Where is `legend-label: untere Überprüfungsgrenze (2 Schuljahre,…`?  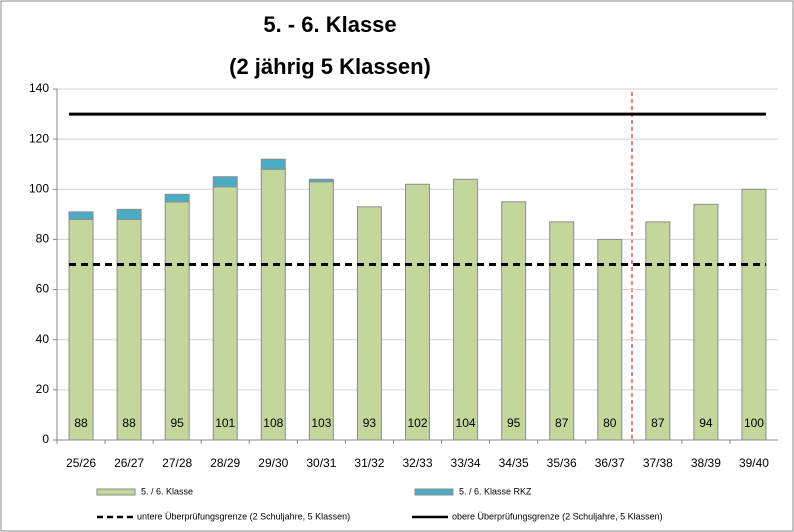 legend-label: untere Überprüfungsgrenze (2 Schuljahre,… is located at coordinates (243, 516).